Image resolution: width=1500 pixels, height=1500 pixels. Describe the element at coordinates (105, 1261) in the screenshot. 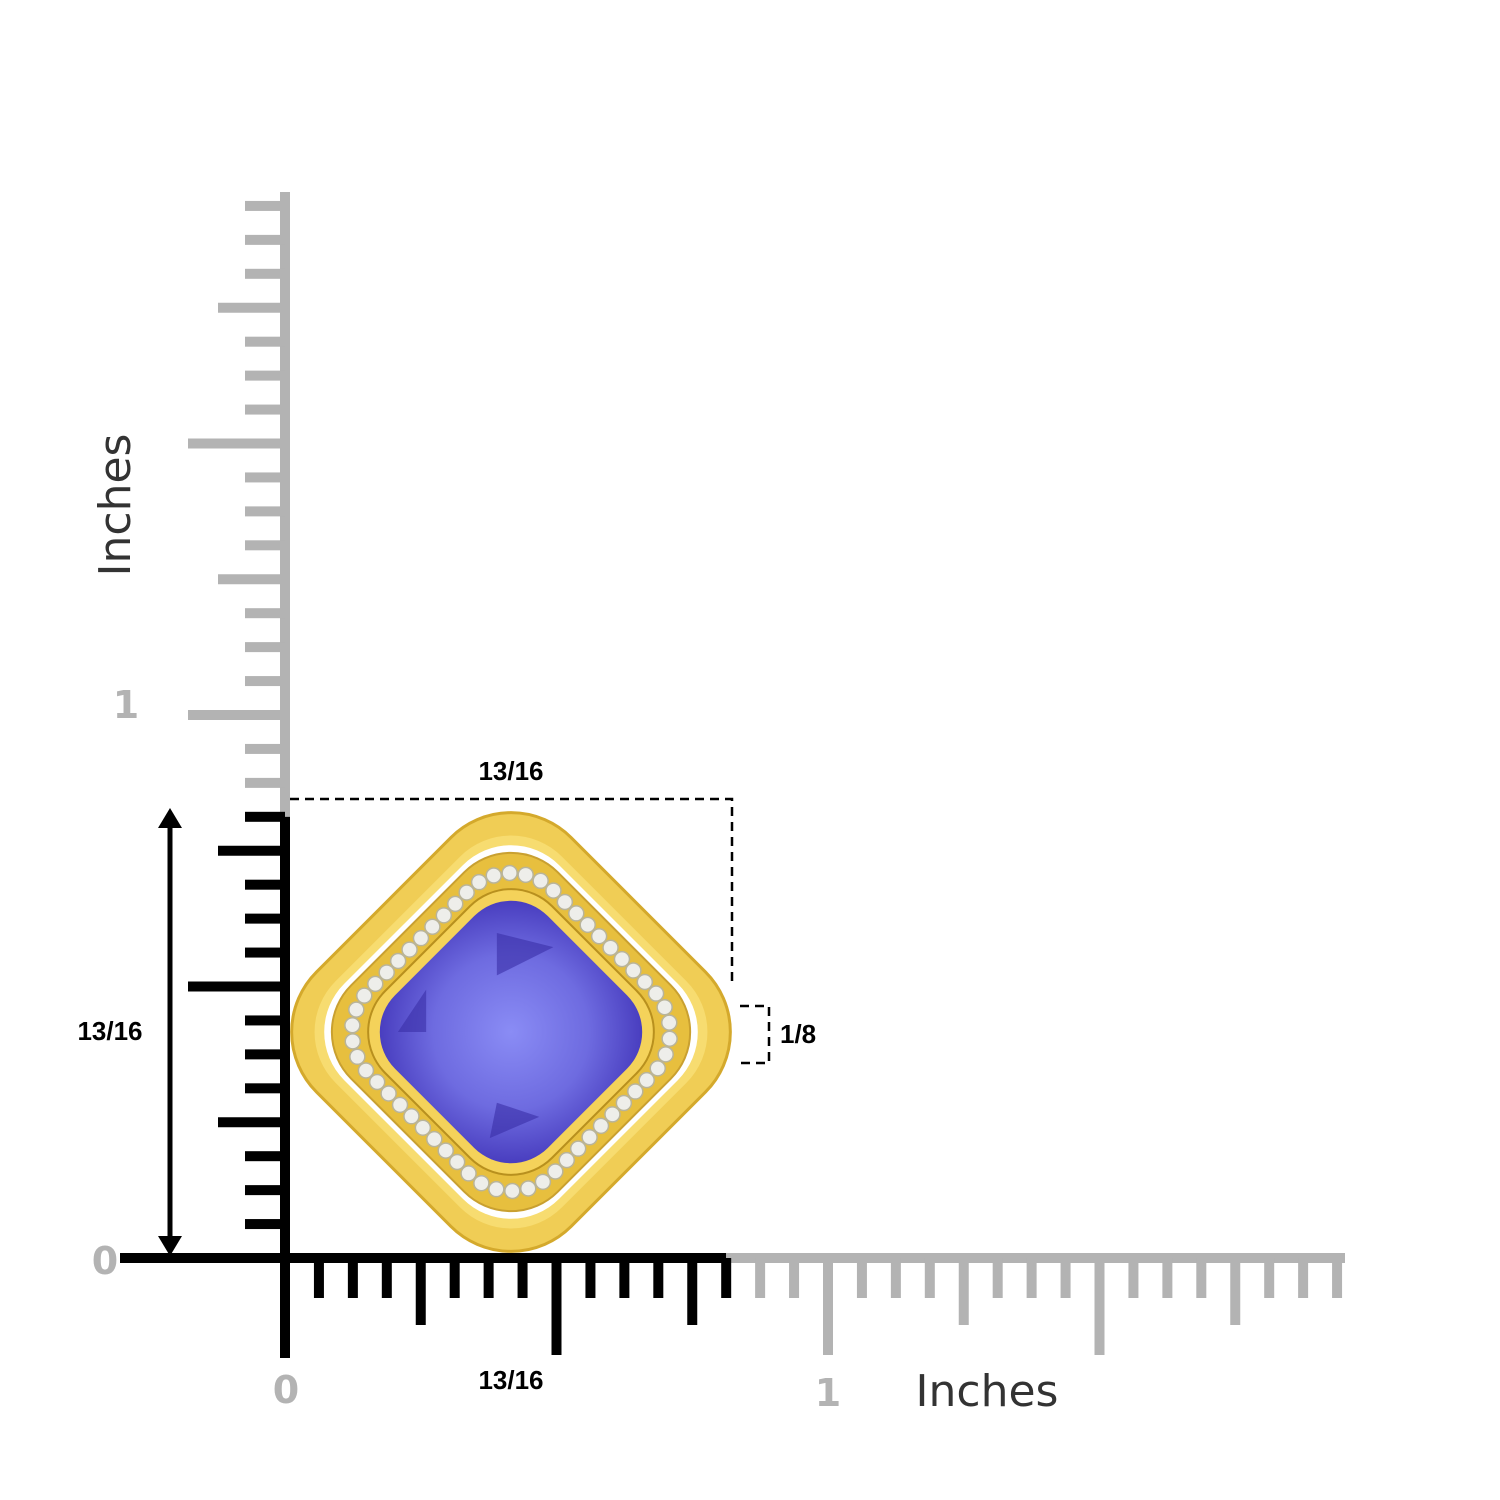

I see `vertical-zero-label: 0` at that location.